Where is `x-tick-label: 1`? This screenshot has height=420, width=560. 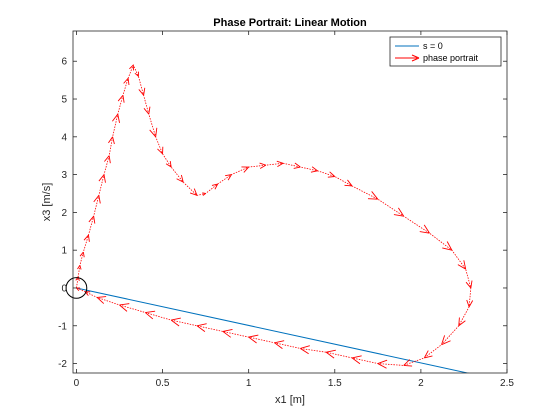 x-tick-label: 1 is located at coordinates (249, 383).